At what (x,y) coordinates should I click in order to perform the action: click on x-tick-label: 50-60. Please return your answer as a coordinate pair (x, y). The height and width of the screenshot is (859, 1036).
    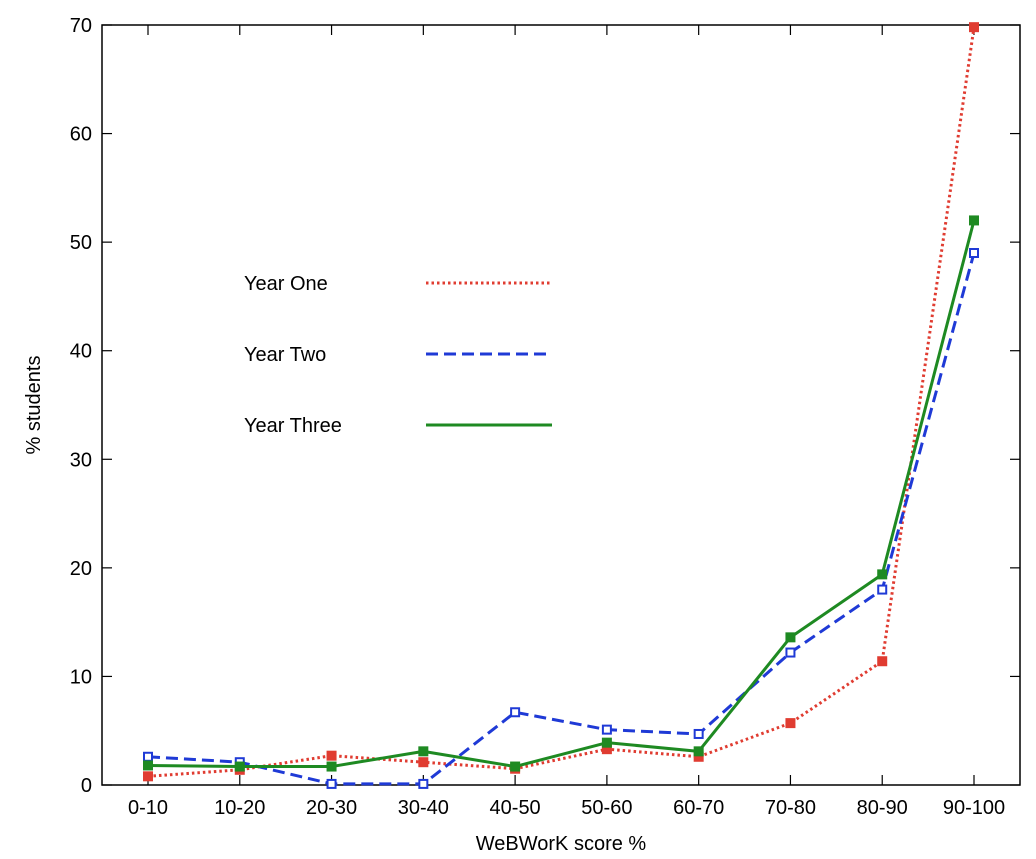
    Looking at the image, I should click on (606, 808).